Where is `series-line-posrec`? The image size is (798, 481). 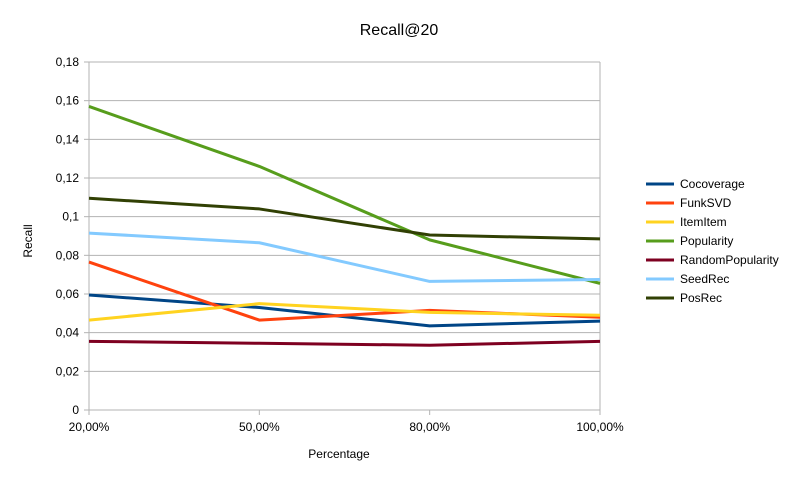
series-line-posrec is located at coordinates (344, 218).